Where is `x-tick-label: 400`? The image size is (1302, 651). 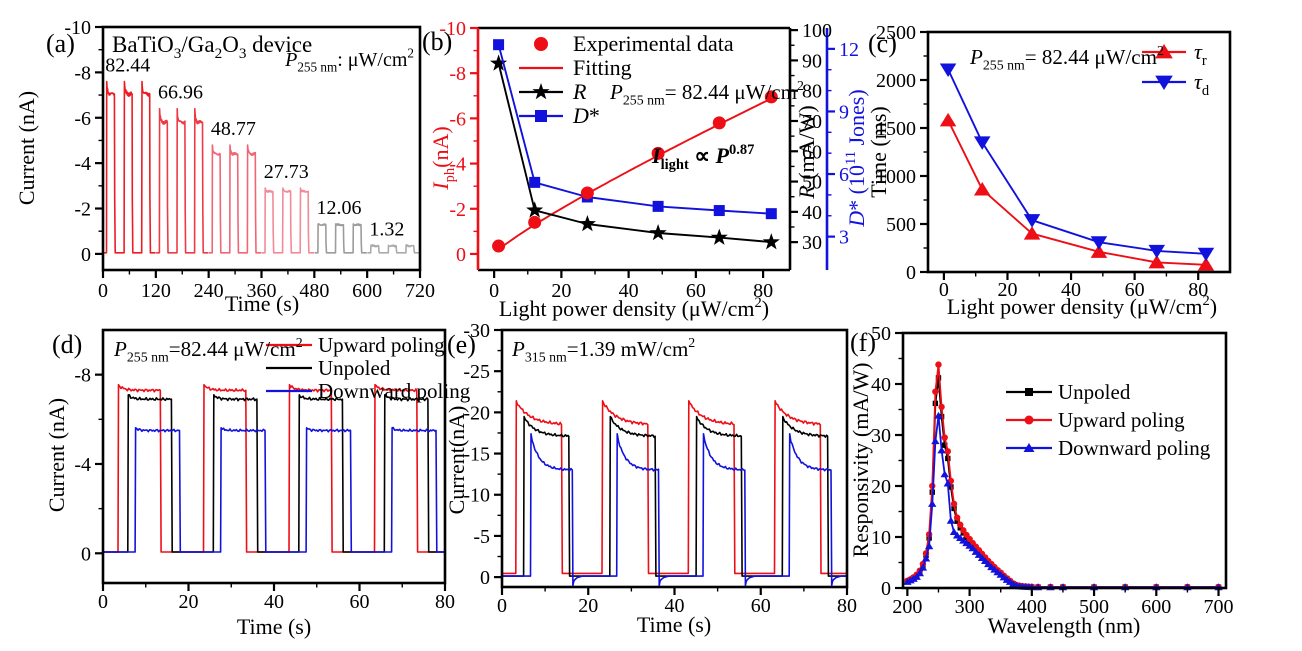 x-tick-label: 400 is located at coordinates (1032, 607).